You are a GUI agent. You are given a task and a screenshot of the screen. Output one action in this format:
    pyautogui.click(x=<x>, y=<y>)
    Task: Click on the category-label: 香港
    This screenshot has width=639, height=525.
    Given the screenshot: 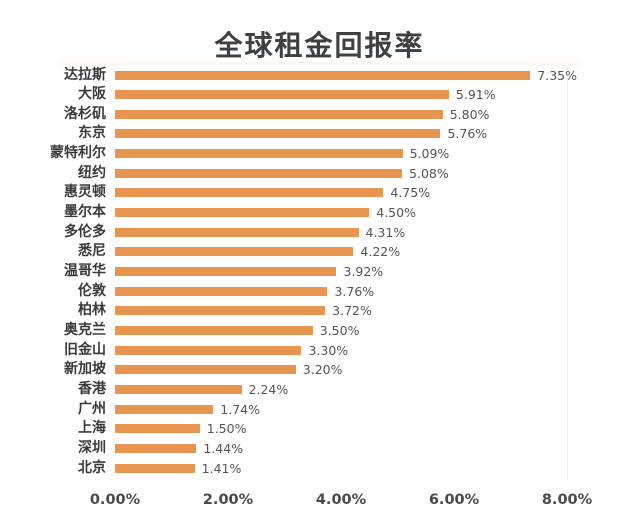 What is the action you would take?
    pyautogui.click(x=92, y=388)
    